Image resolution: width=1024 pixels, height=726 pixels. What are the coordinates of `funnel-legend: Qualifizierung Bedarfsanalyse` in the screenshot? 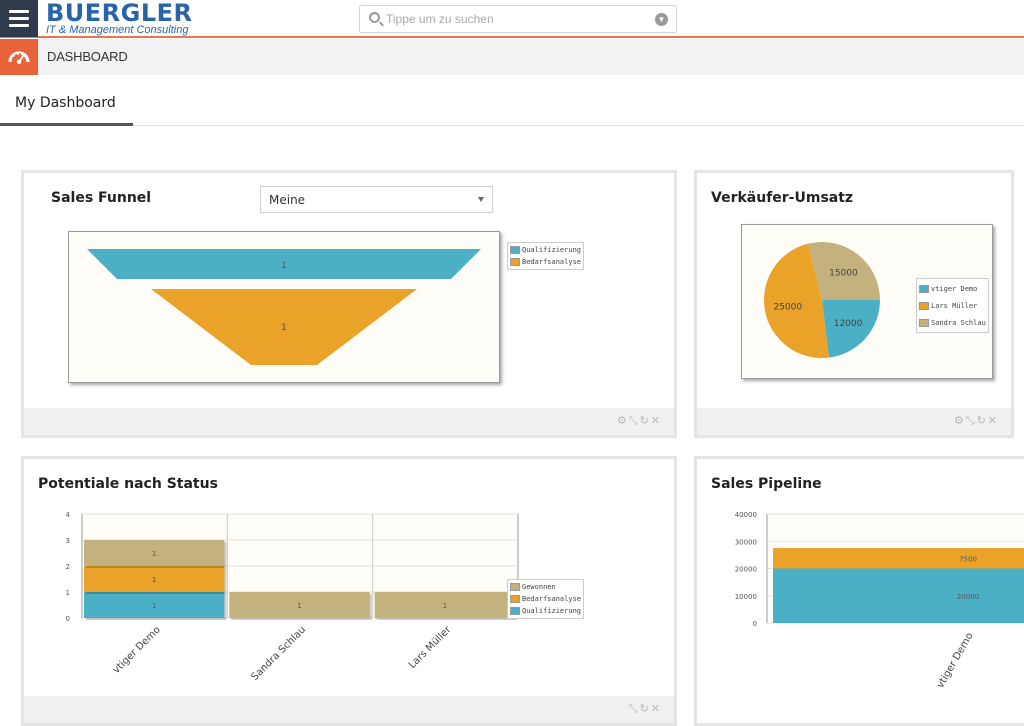 It's located at (546, 256).